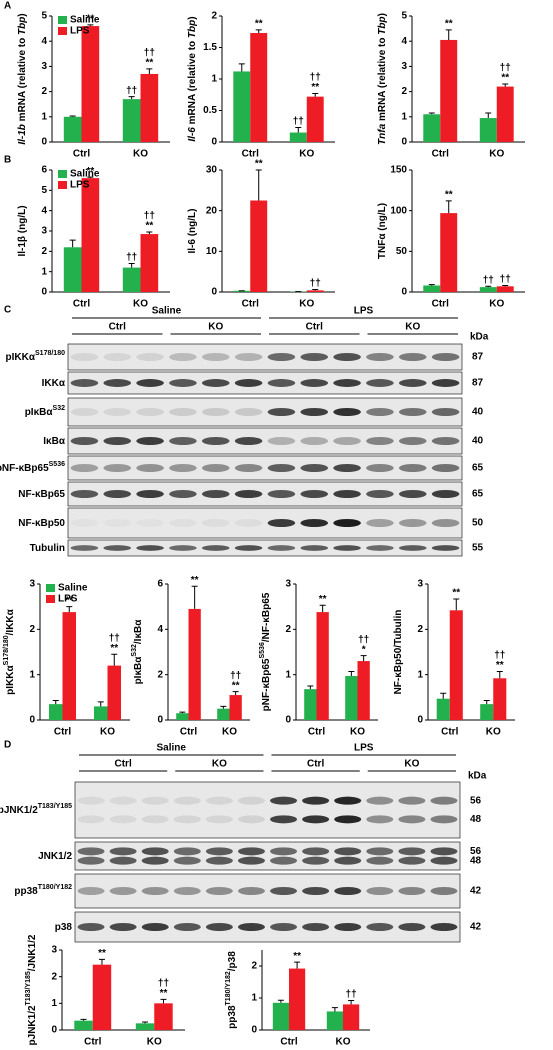 The height and width of the screenshot is (1050, 553). What do you see at coordinates (22, 230) in the screenshot?
I see `y-axis-label: Il-1β (ng/L)` at bounding box center [22, 230].